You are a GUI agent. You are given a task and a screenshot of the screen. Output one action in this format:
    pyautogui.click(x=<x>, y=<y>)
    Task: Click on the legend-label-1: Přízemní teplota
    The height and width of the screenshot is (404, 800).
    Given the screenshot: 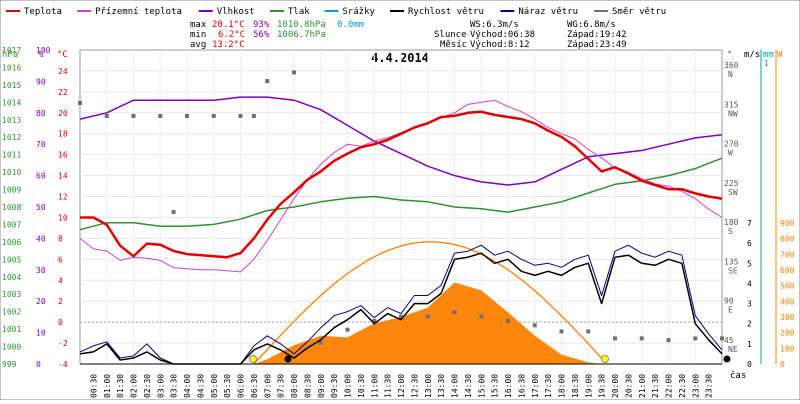 What is the action you would take?
    pyautogui.click(x=138, y=12)
    